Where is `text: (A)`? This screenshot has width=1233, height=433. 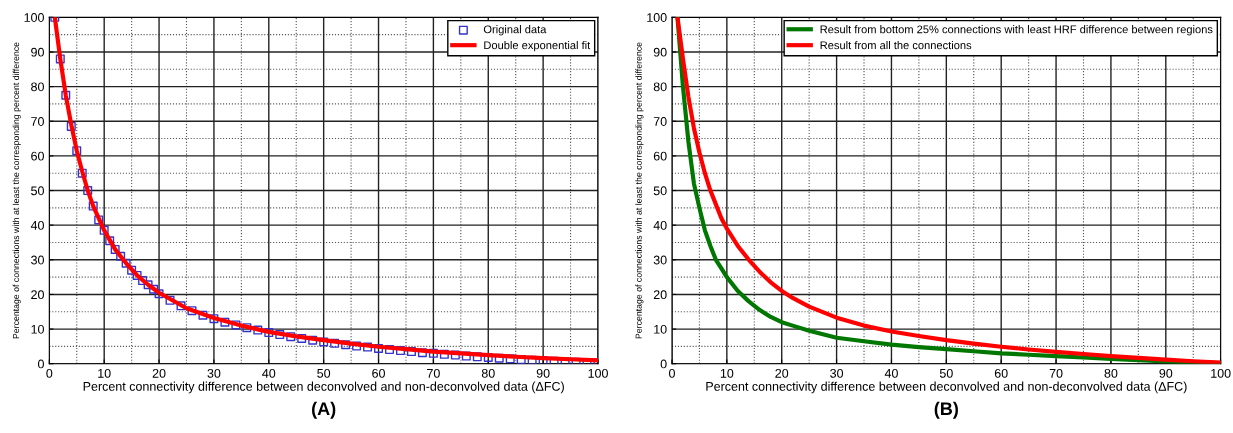
text: (A) is located at coordinates (324, 410).